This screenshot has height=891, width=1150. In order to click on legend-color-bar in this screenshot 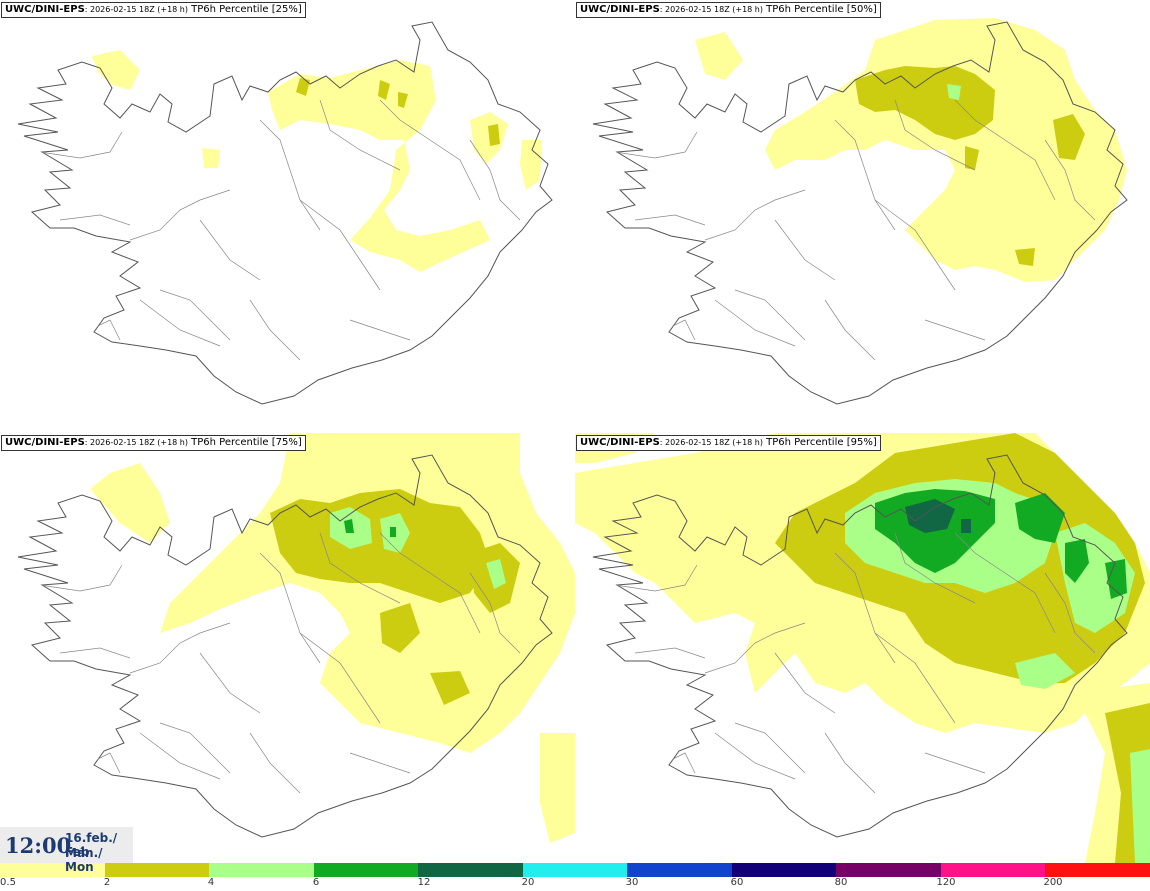, I will do `click(575, 870)`.